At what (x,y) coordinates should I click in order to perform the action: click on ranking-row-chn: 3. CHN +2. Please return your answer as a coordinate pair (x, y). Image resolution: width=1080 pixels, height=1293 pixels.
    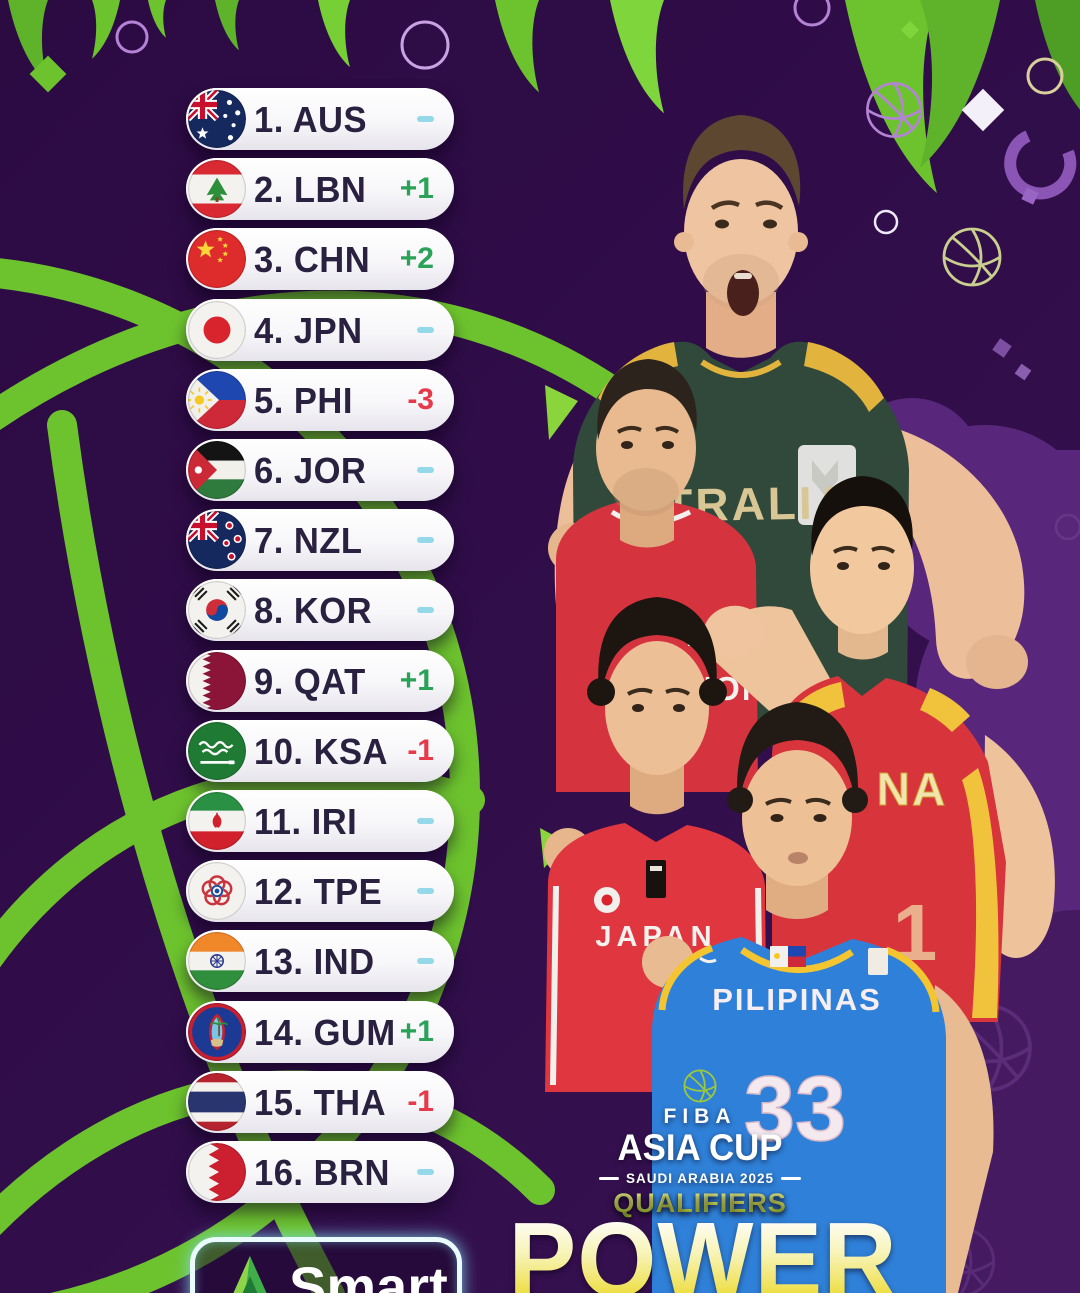
    Looking at the image, I should click on (320, 259).